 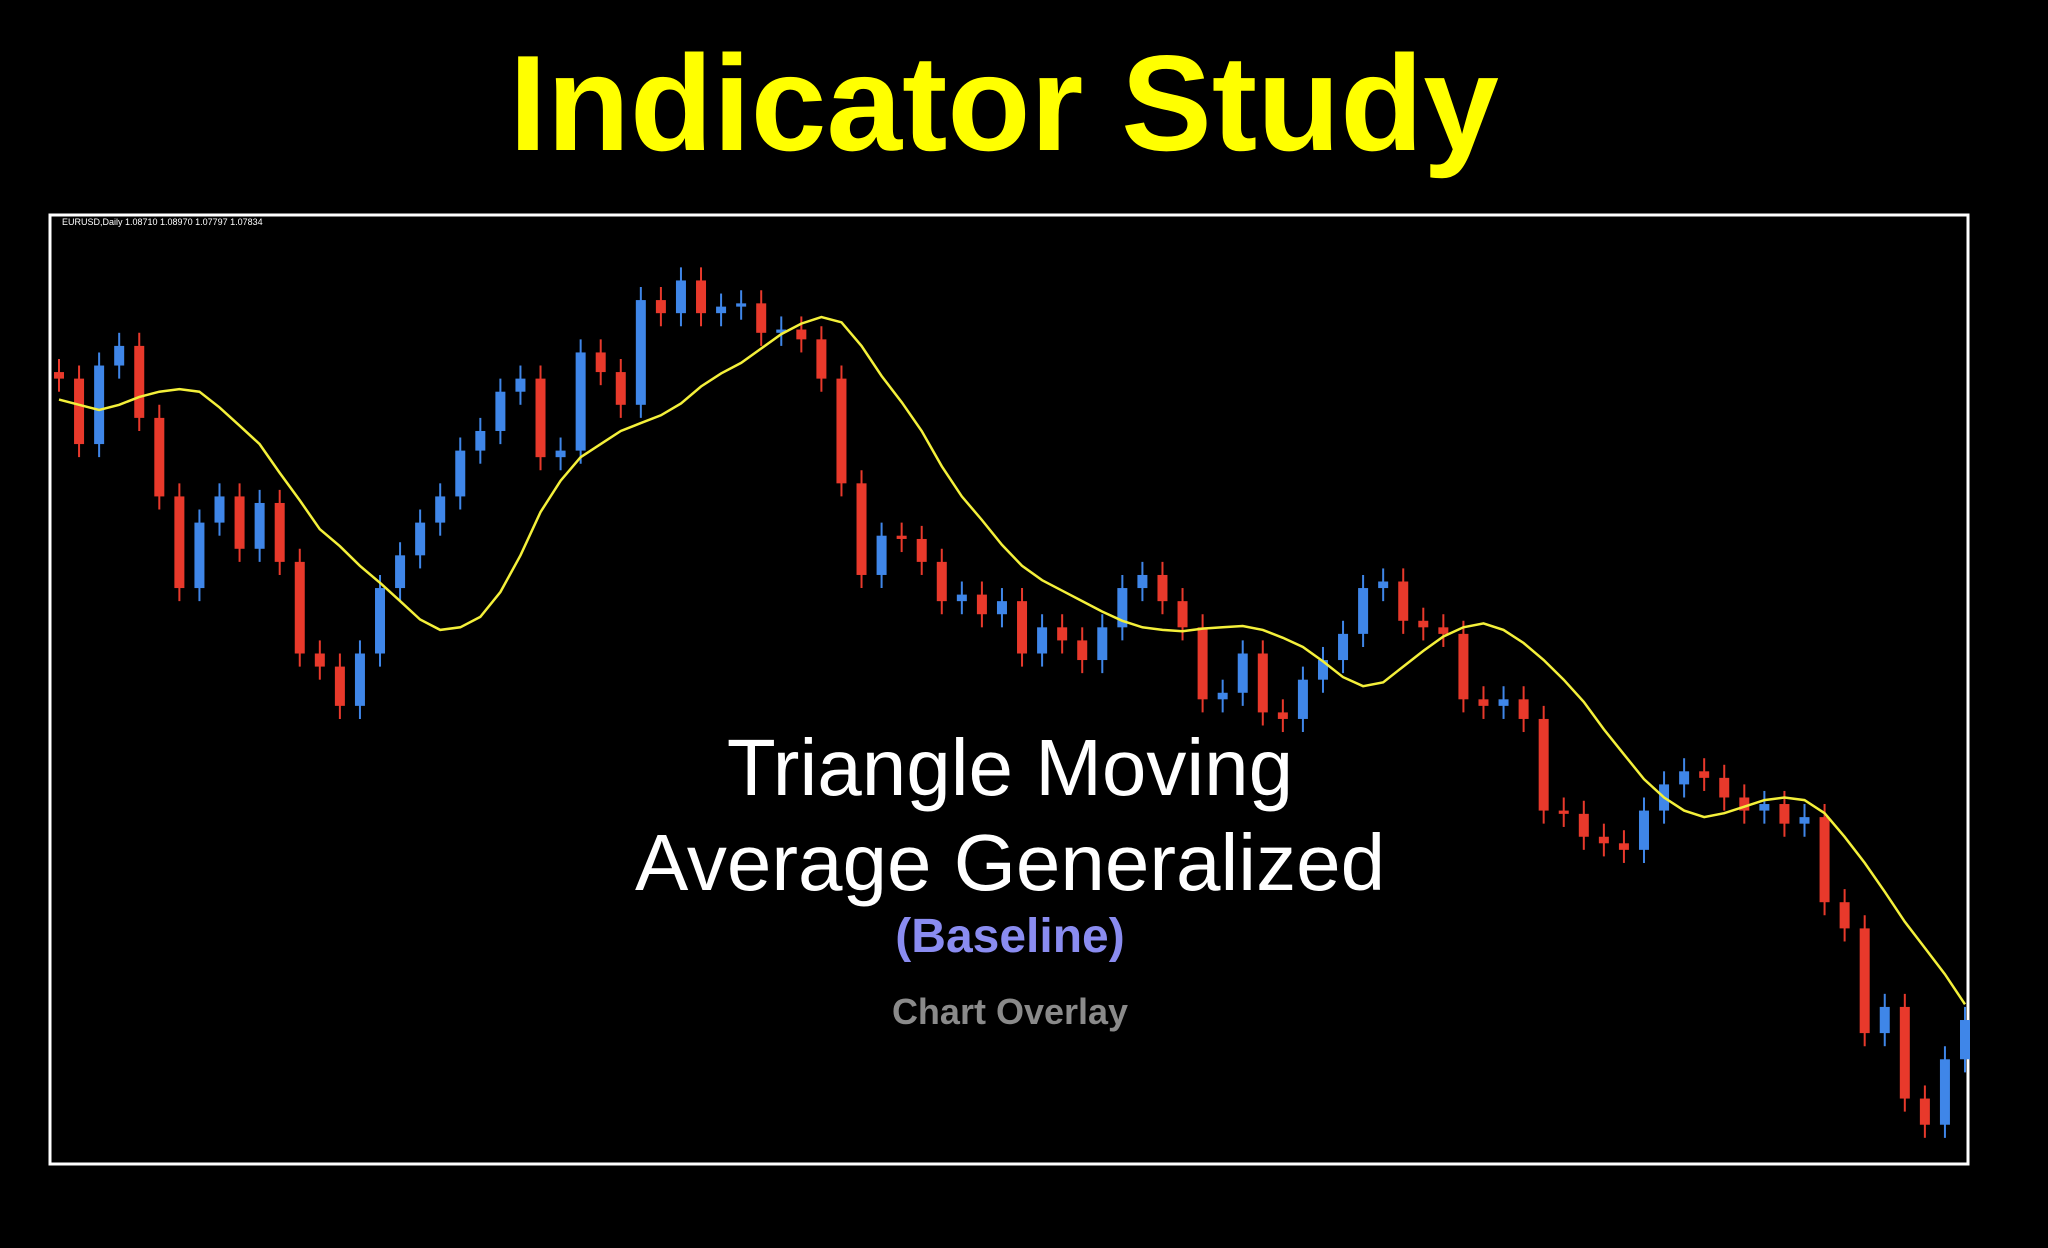 I want to click on overlay-caption: Chart Overlay, so click(x=1010, y=1011).